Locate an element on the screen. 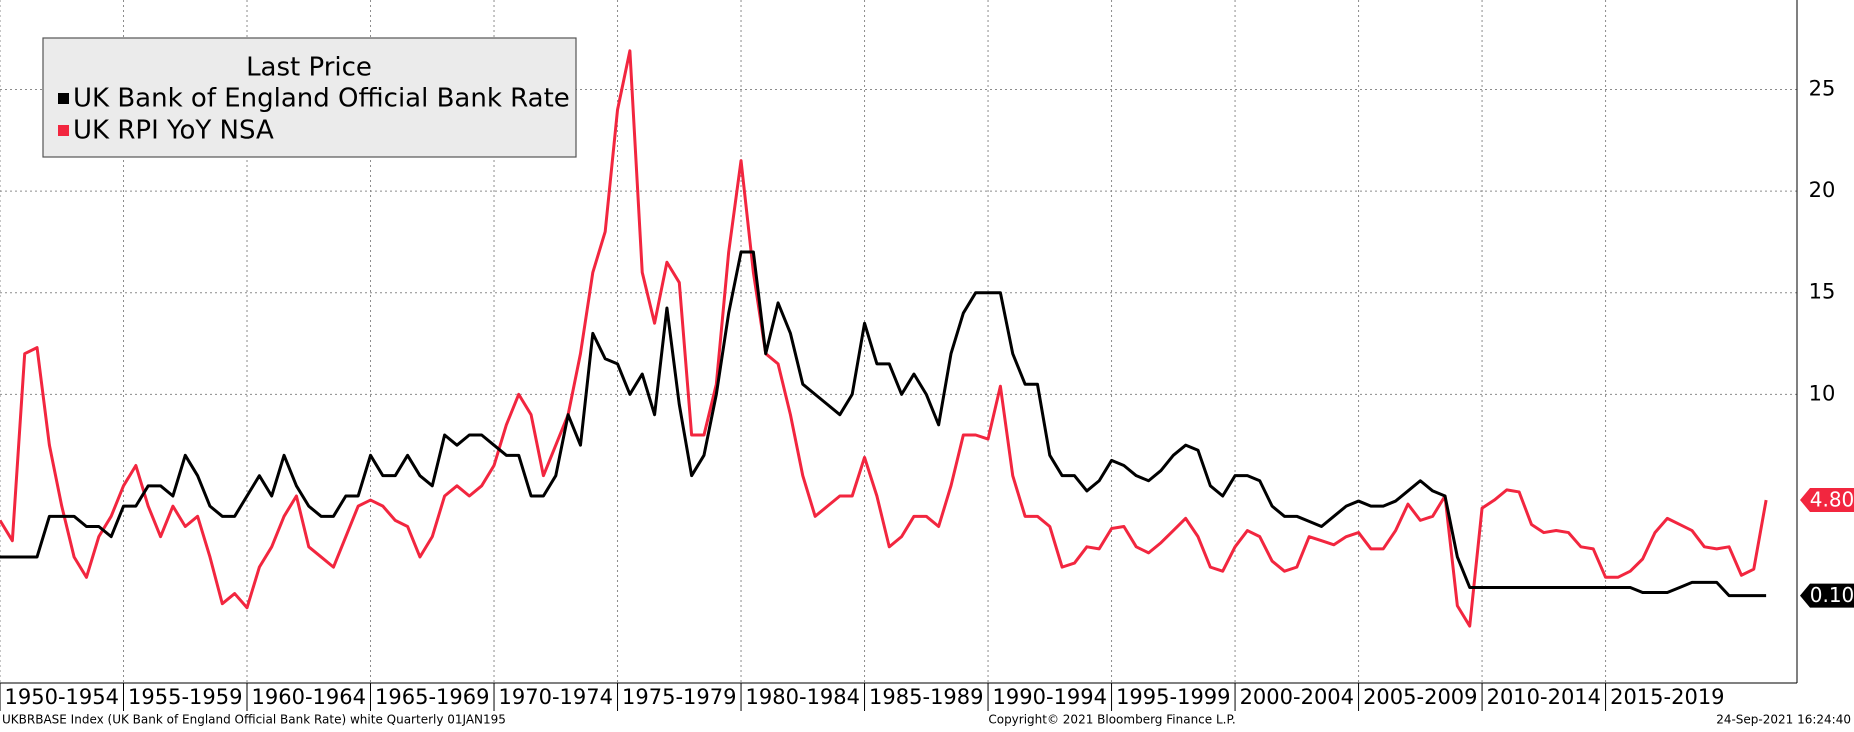  legend-label: UK Bank of England Official Bank Rate is located at coordinates (321, 99).